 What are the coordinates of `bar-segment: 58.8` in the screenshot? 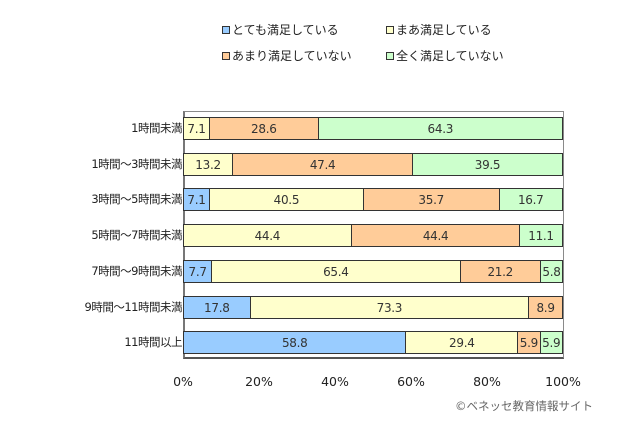 It's located at (295, 342).